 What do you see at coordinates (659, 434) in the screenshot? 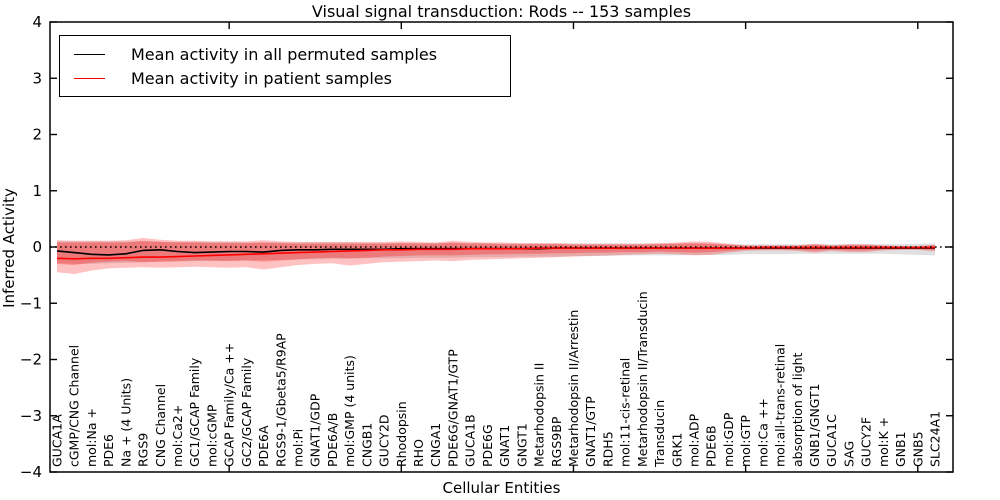
I see `category-label: Transducin` at bounding box center [659, 434].